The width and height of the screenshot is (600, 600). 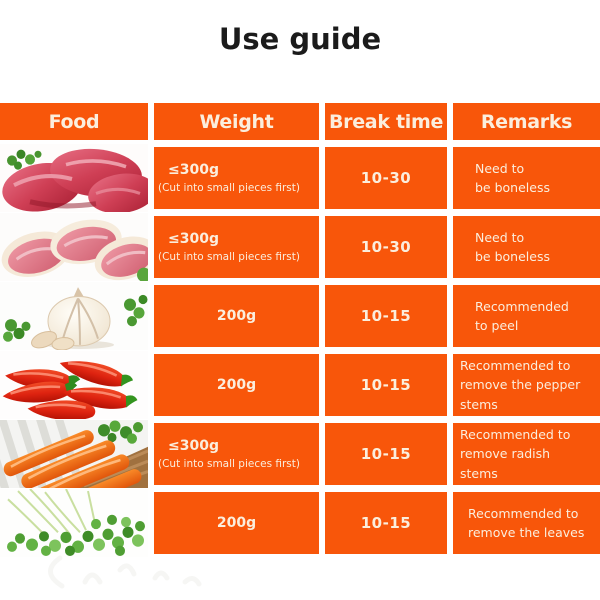 I want to click on weight-cell-row3: 200g, so click(x=236, y=316).